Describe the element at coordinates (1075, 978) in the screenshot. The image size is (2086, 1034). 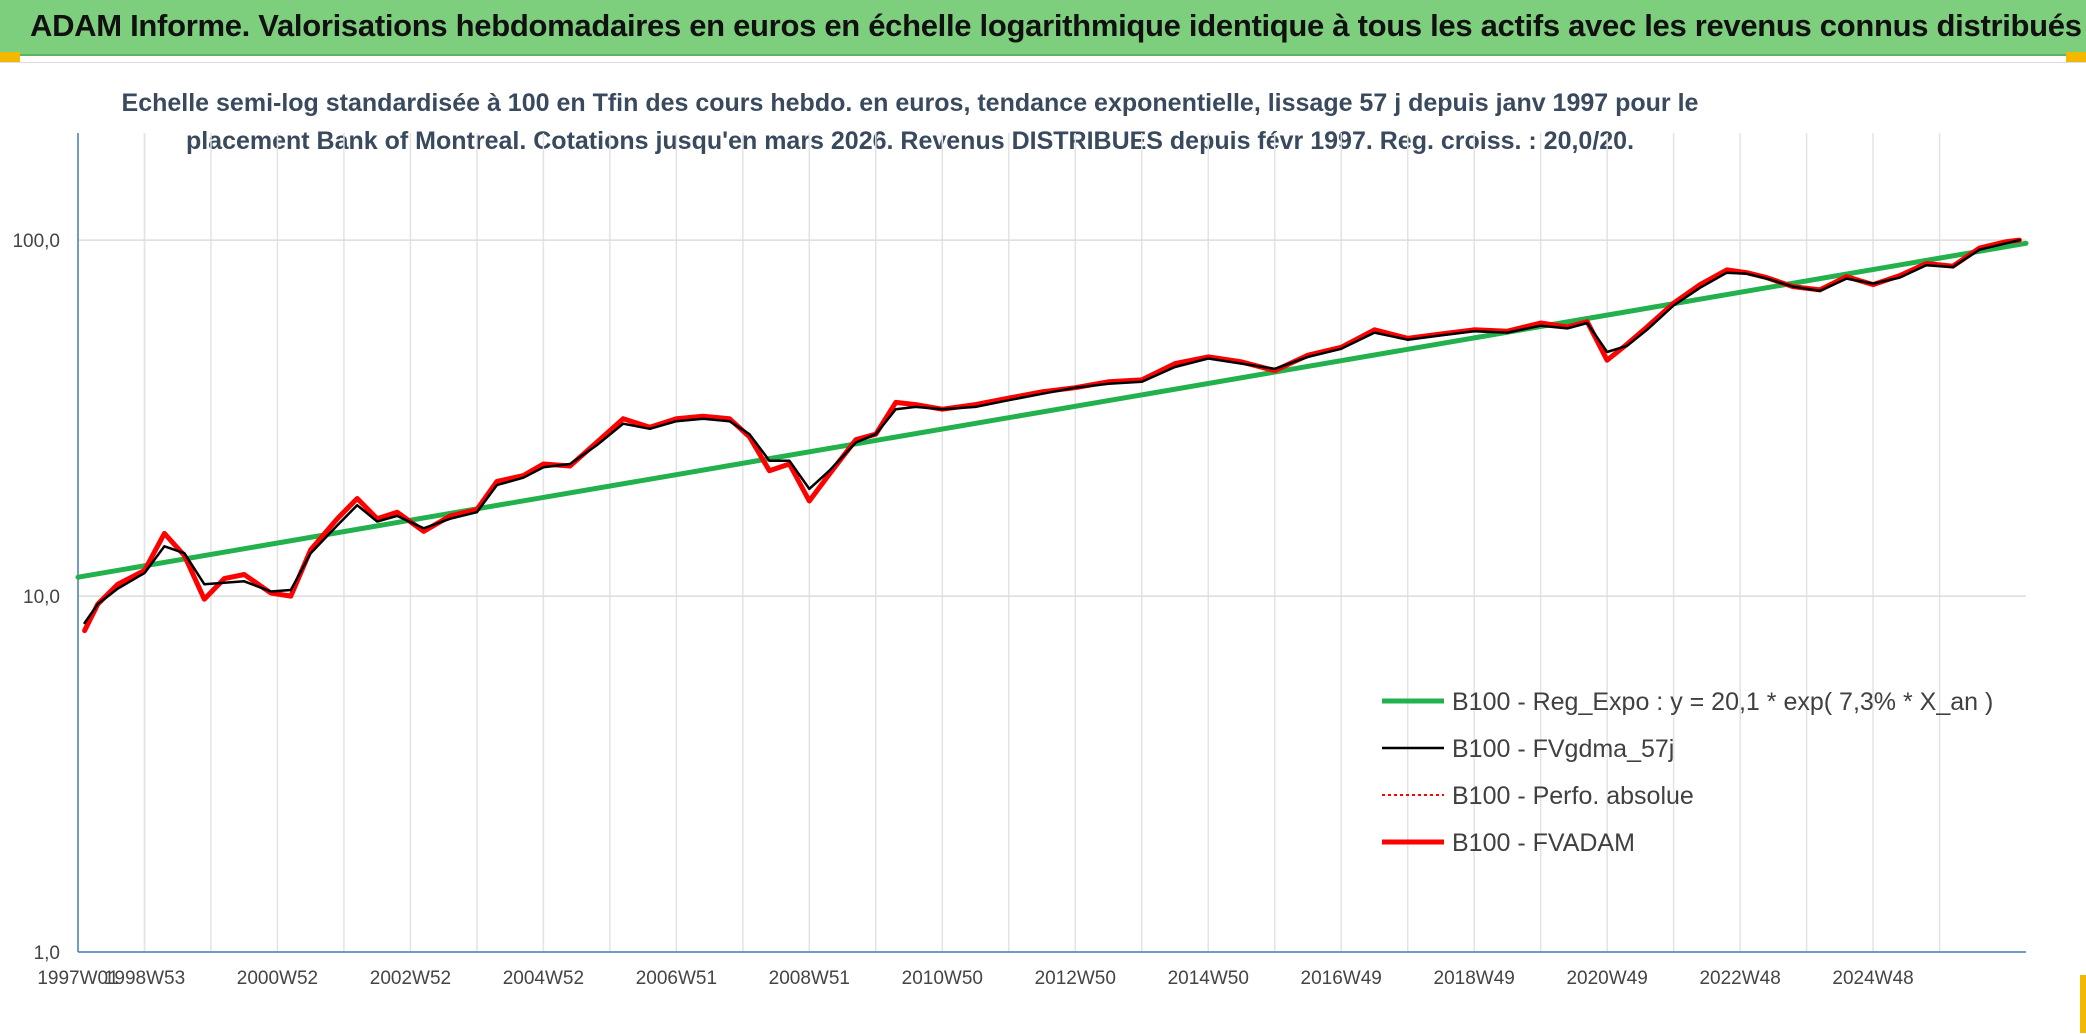
I see `x-tick-label-8: 2012W50` at that location.